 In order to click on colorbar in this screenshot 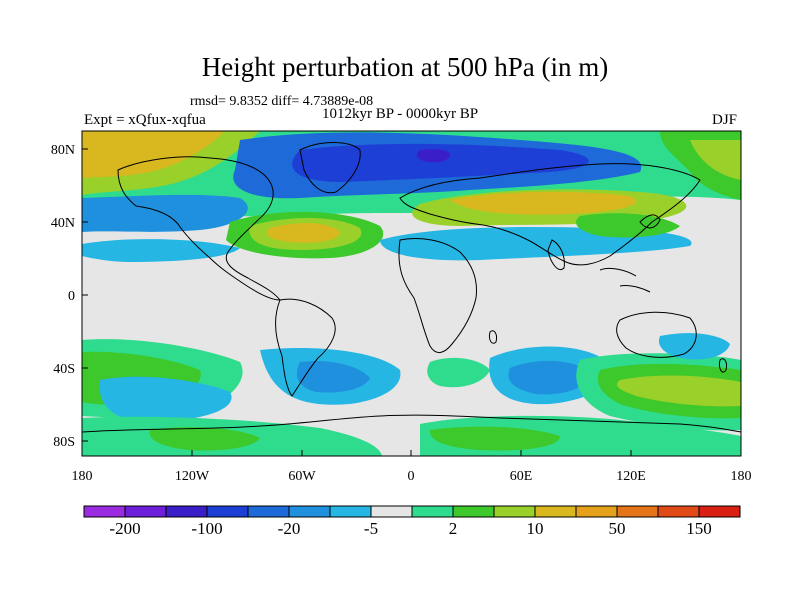, I will do `click(412, 511)`.